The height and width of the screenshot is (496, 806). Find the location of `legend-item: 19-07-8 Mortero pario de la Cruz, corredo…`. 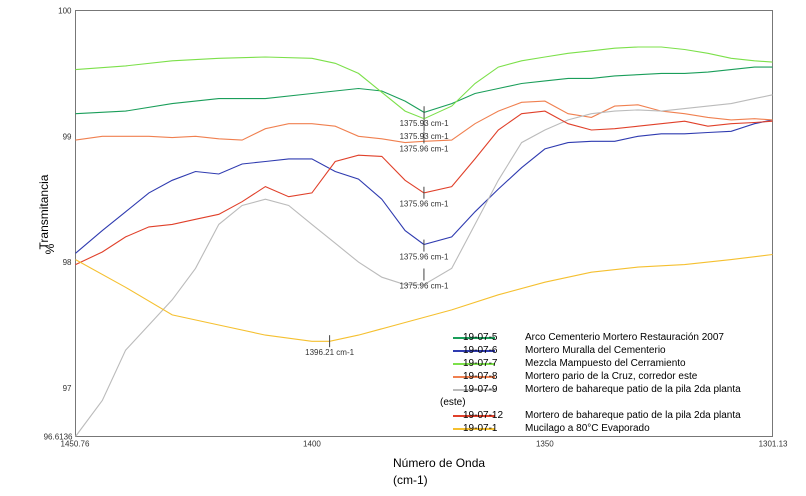

legend-item: 19-07-8 Mortero pario de la Cruz, corredo… is located at coordinates (623, 376).